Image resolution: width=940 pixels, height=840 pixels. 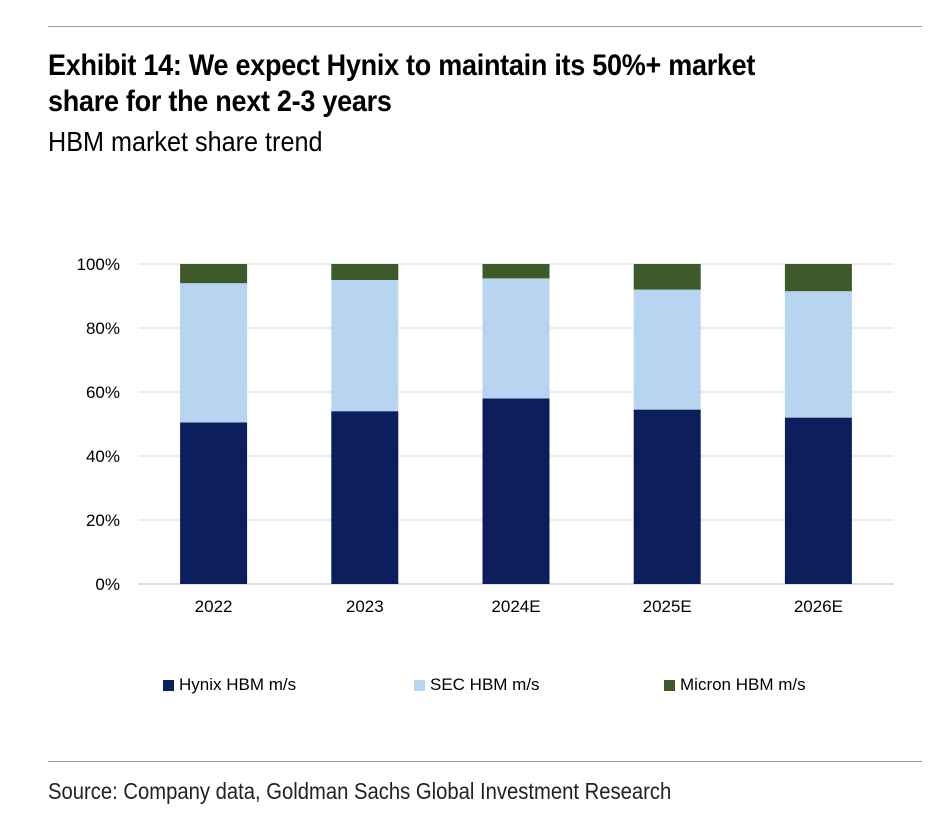 I want to click on legend-label-hynix: Hynix HBM m/s, so click(x=238, y=684).